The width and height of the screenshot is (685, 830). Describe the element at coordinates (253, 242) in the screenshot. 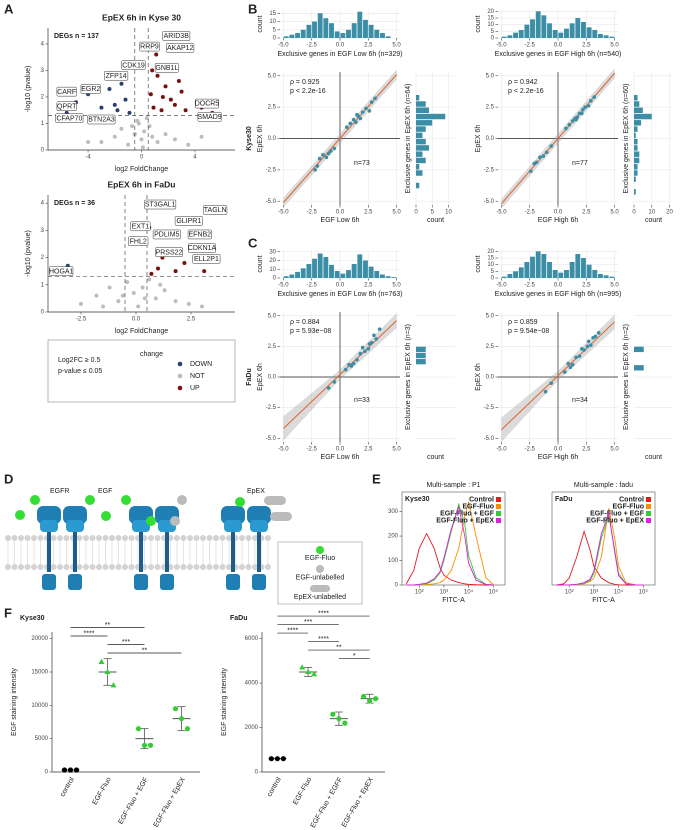

I see `panel-letter: C` at that location.